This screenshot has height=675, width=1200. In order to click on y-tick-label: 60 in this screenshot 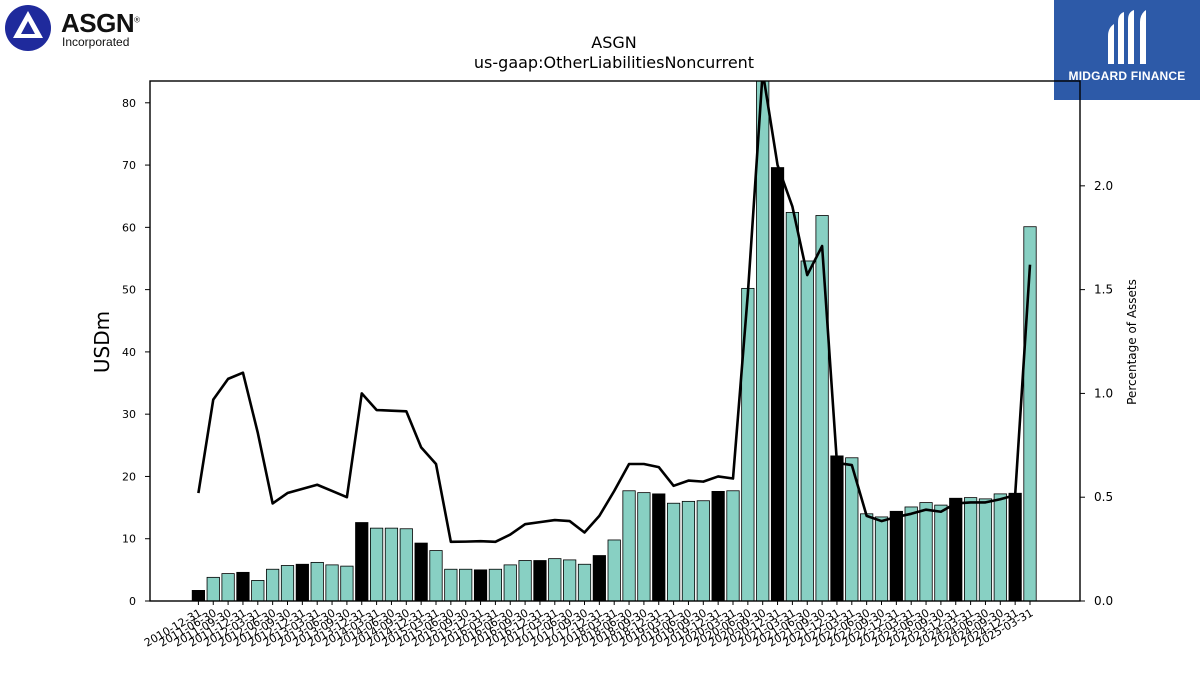, I will do `click(129, 227)`.